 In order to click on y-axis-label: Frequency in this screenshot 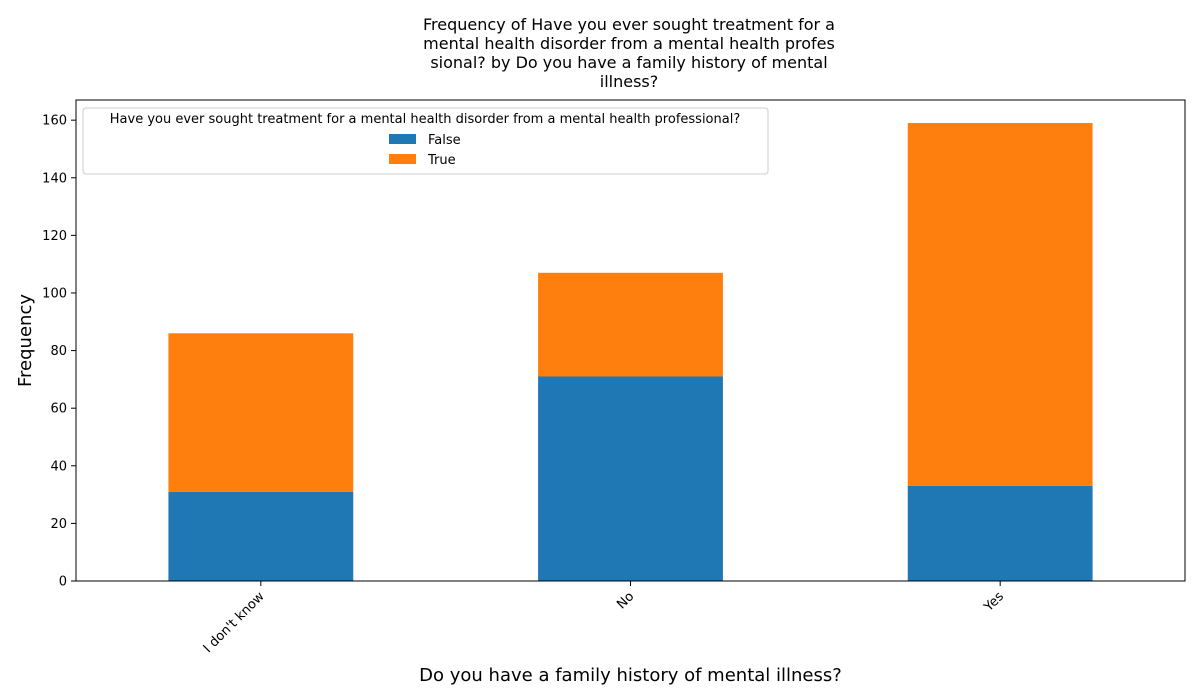, I will do `click(25, 340)`.